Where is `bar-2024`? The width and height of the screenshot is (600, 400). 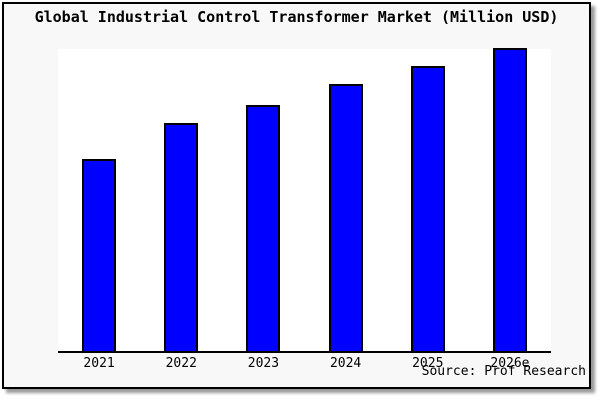
bar-2024 is located at coordinates (345, 217).